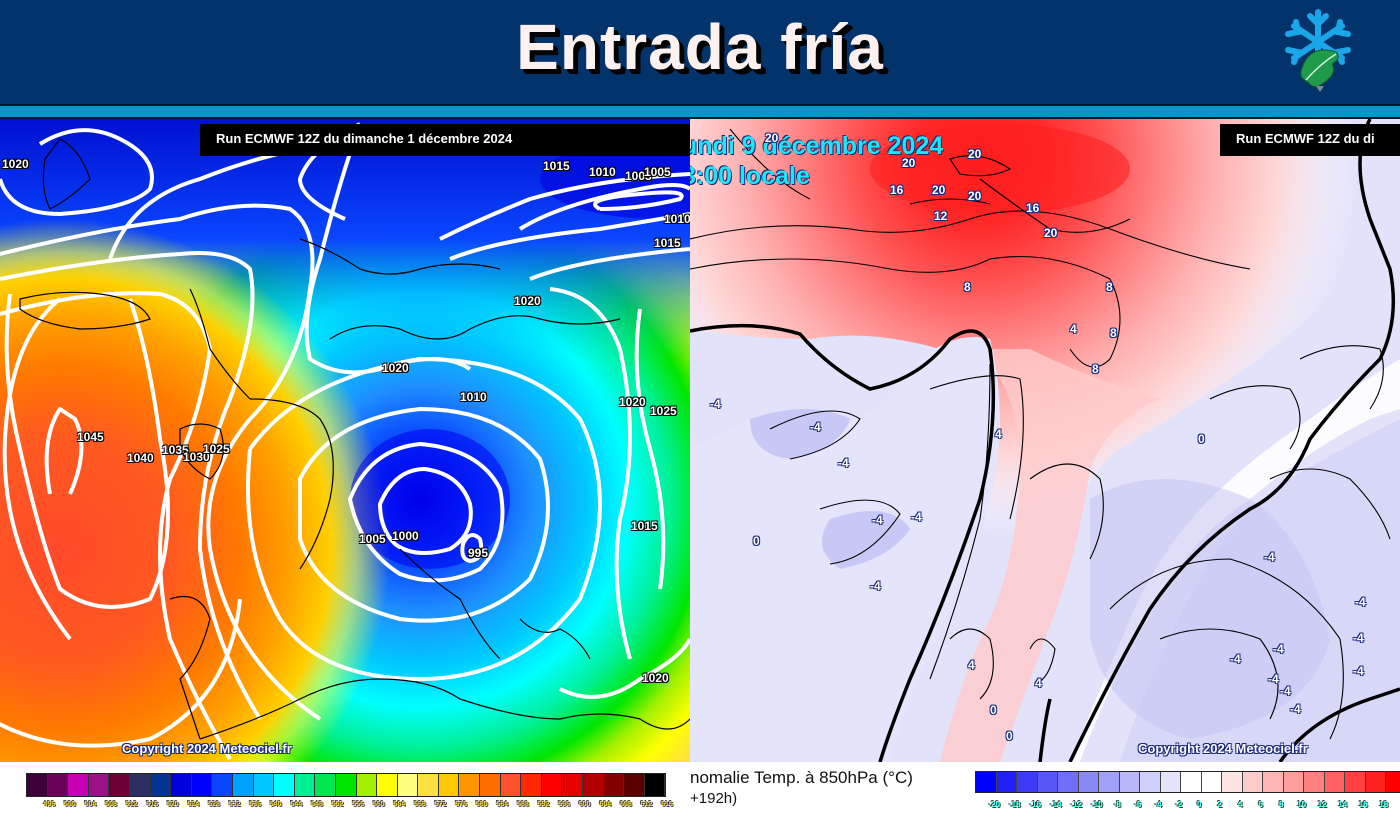 This screenshot has width=1400, height=817. Describe the element at coordinates (801, 777) in the screenshot. I see `anomaly-legend-title: nomalie Temp. à 850hPa (°C)` at that location.